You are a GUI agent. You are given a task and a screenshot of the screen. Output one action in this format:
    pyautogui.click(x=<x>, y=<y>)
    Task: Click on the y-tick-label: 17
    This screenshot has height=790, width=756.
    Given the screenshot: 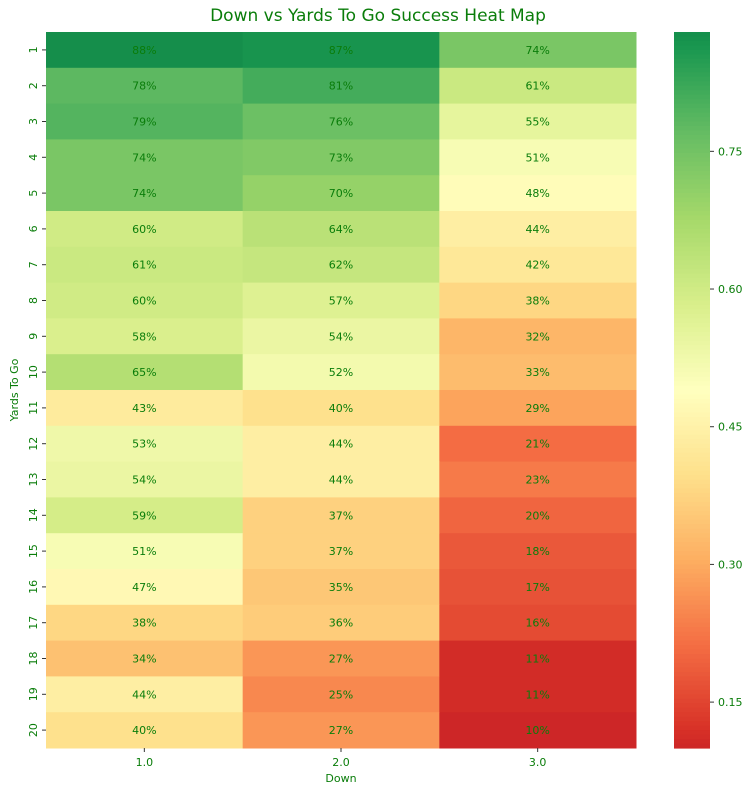 What is the action you would take?
    pyautogui.click(x=33, y=623)
    